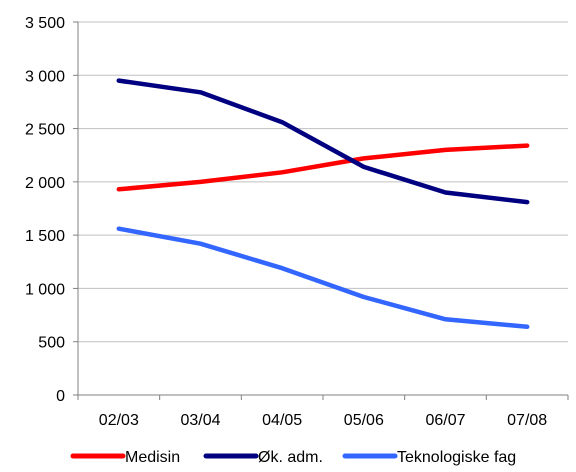  Describe the element at coordinates (45, 76) in the screenshot. I see `y-tick-label: 3 000` at that location.